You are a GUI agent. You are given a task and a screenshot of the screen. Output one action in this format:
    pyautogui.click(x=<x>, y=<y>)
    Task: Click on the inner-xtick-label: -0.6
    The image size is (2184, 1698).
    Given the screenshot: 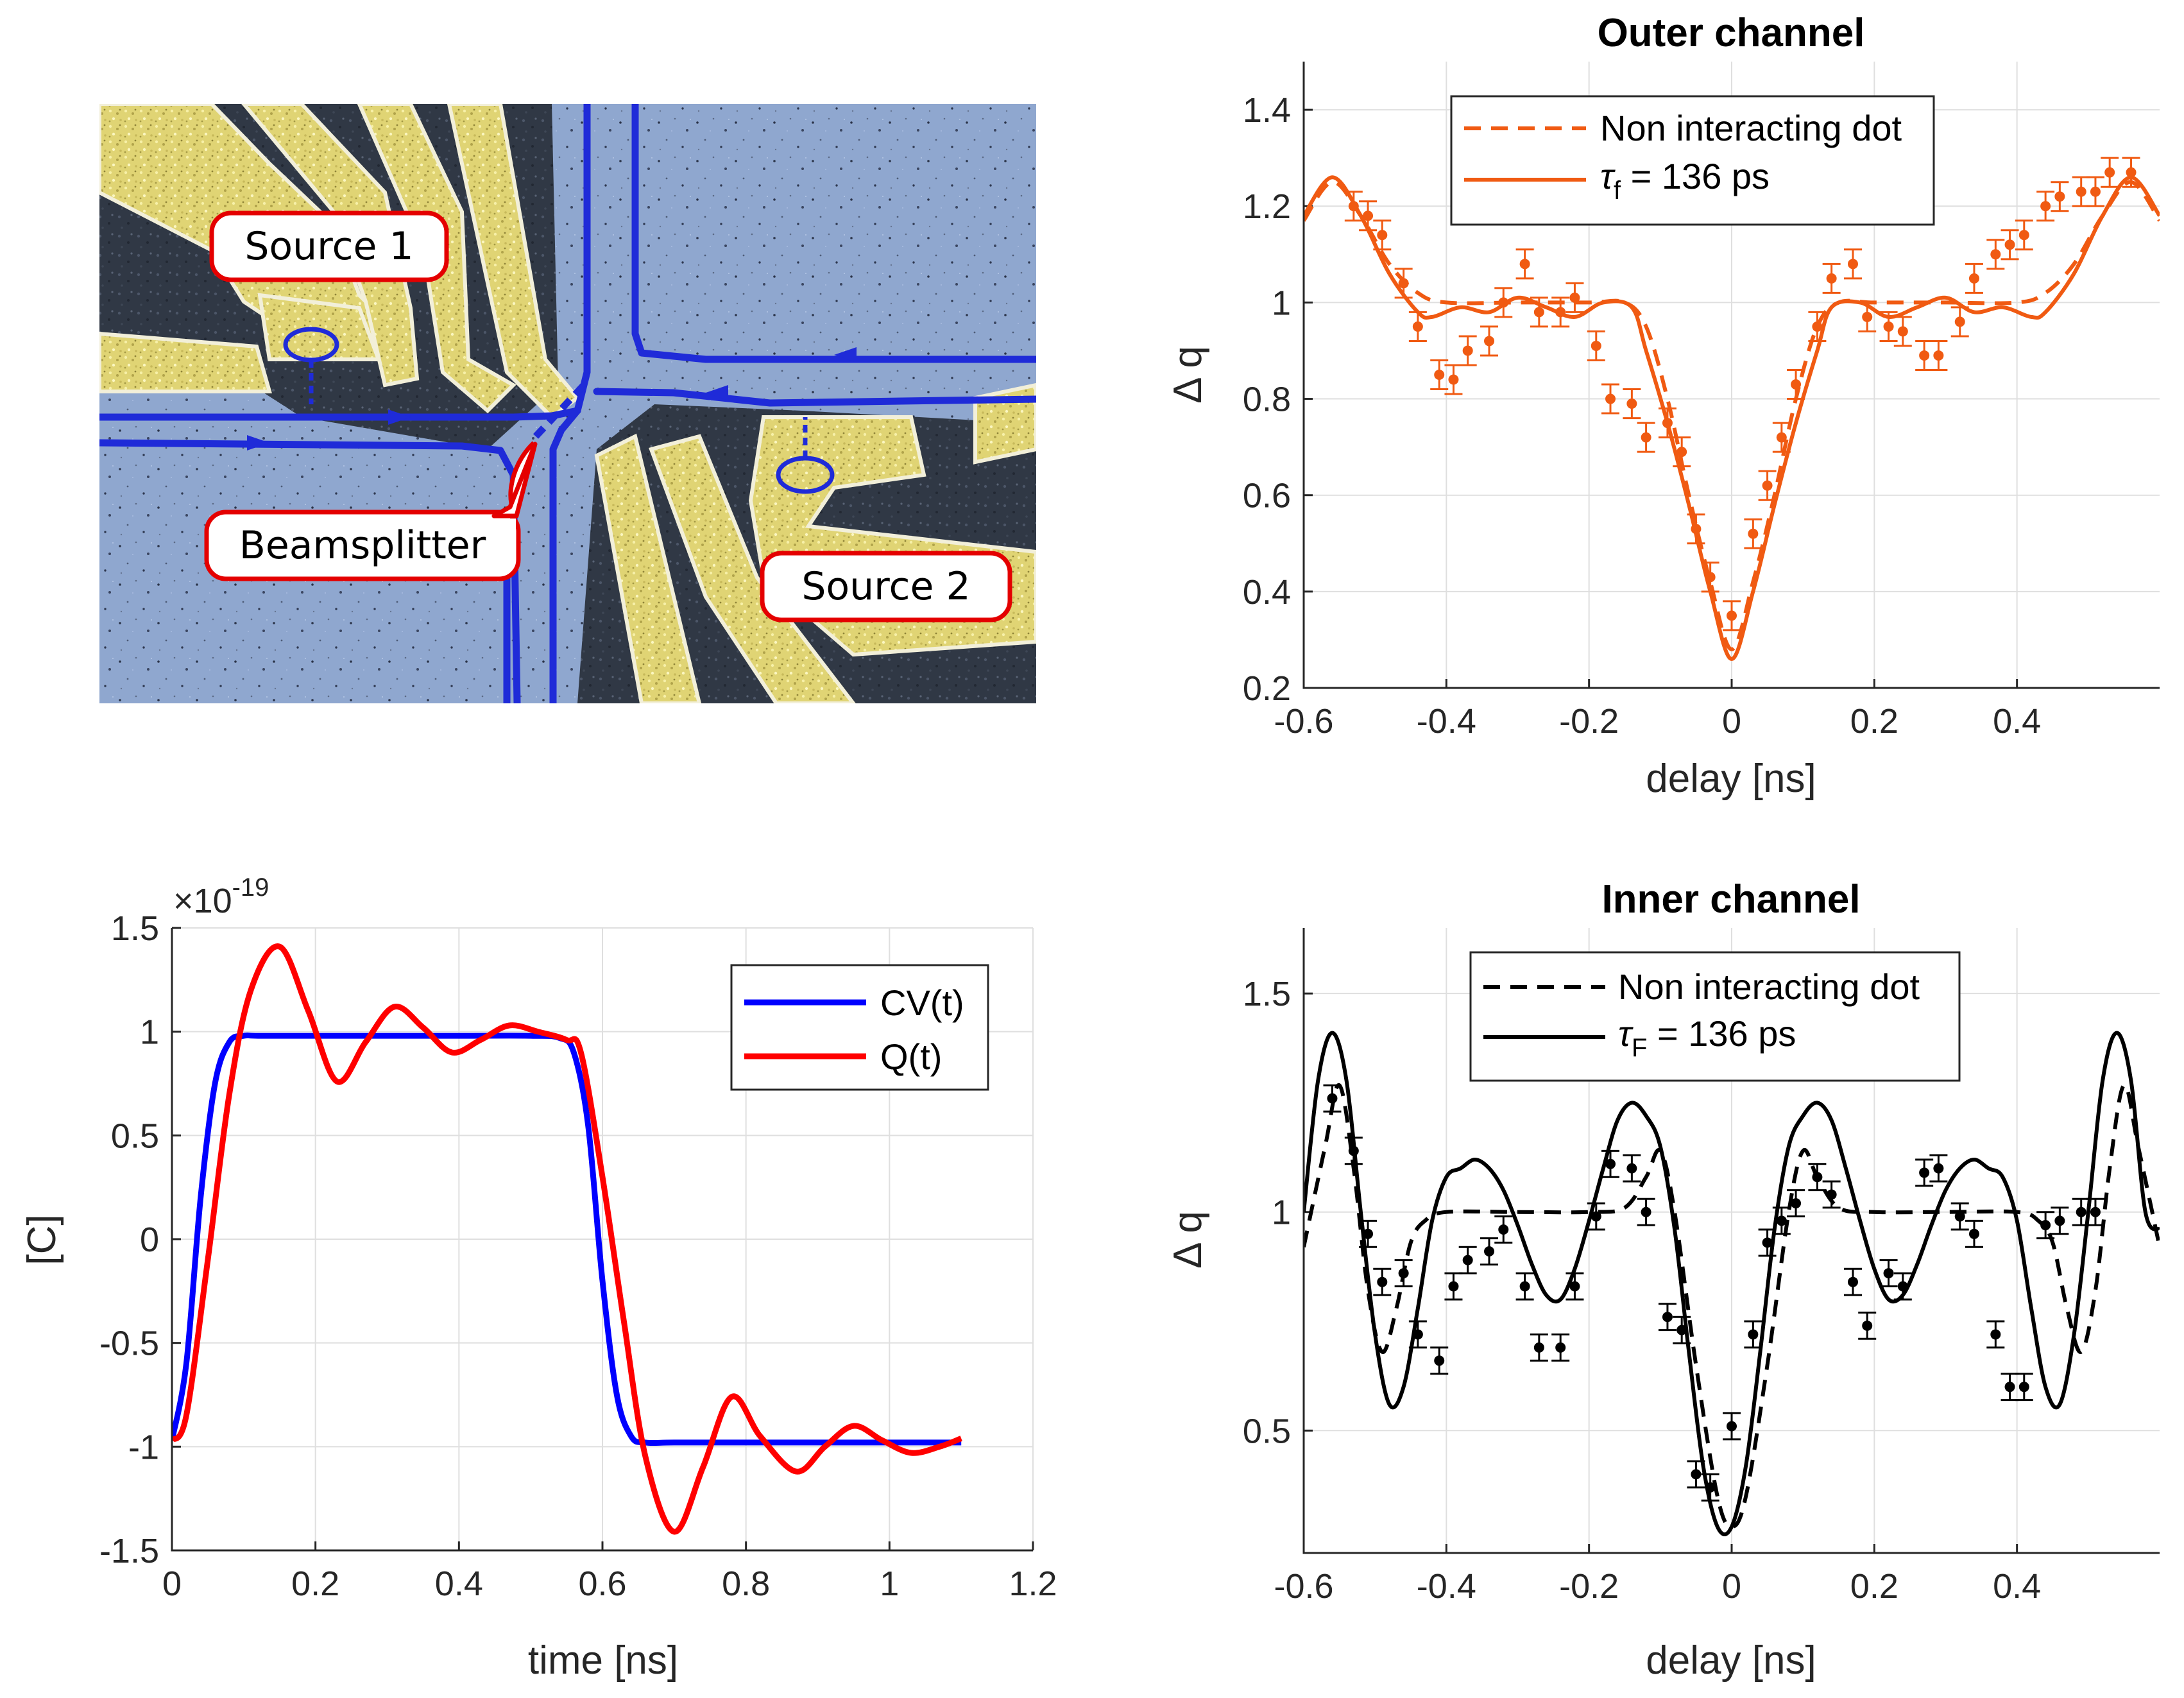 What is the action you would take?
    pyautogui.click(x=1303, y=1586)
    